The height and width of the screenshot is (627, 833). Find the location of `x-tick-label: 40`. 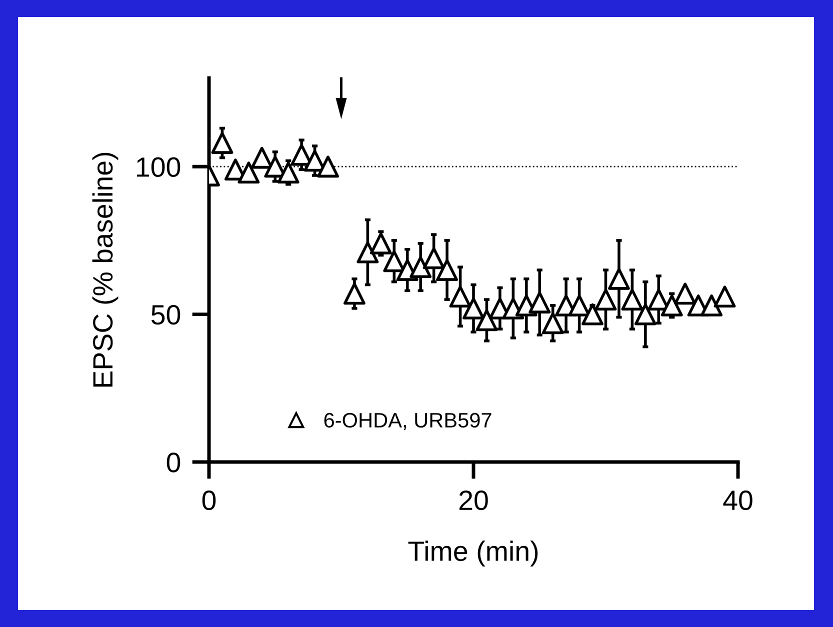

x-tick-label: 40 is located at coordinates (737, 500).